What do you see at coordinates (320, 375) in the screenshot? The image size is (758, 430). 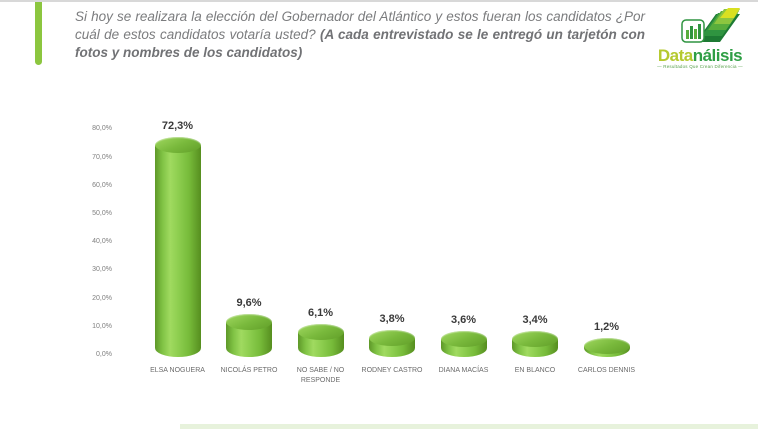 I see `x-axis-category-label: NO SABE / NO RESPONDE` at bounding box center [320, 375].